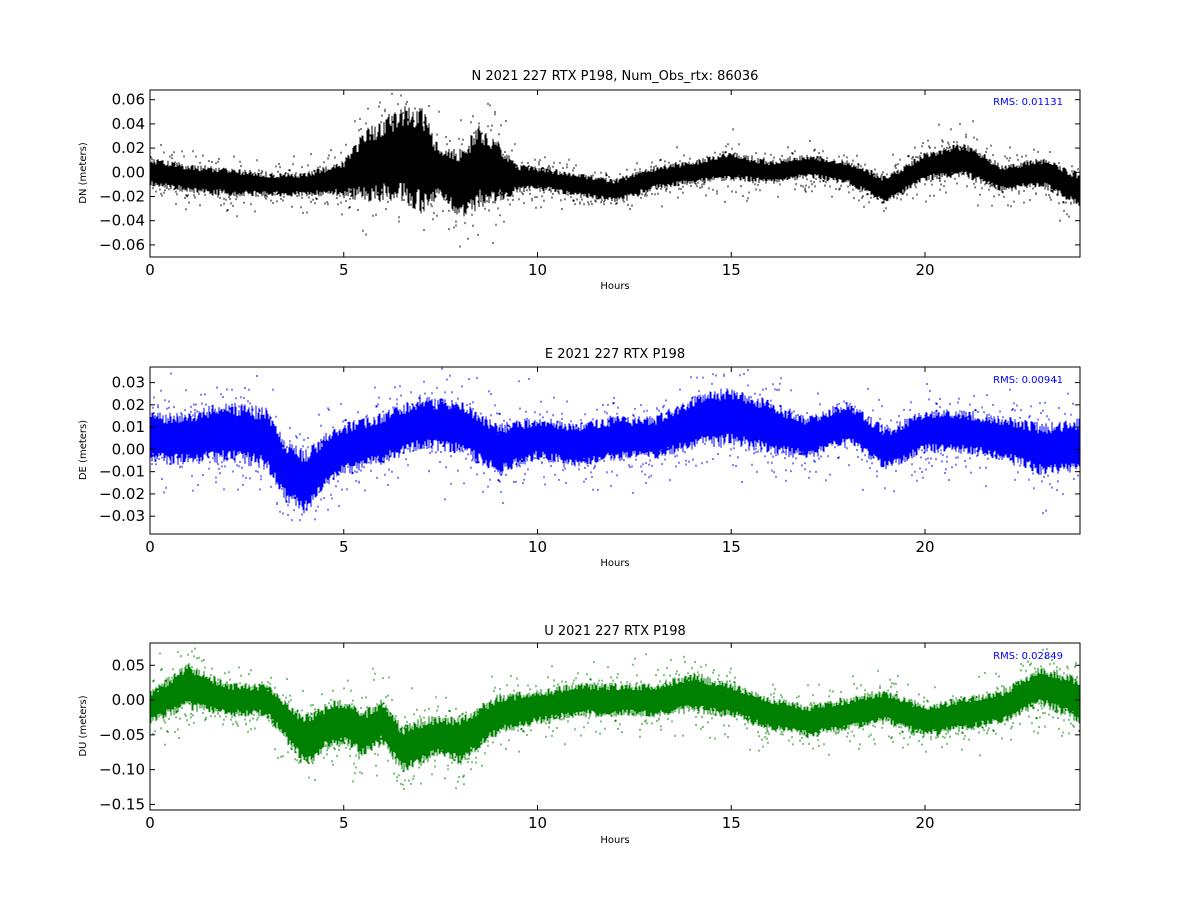  I want to click on panel-du-rms: RMS: 0.02849, so click(1028, 656).